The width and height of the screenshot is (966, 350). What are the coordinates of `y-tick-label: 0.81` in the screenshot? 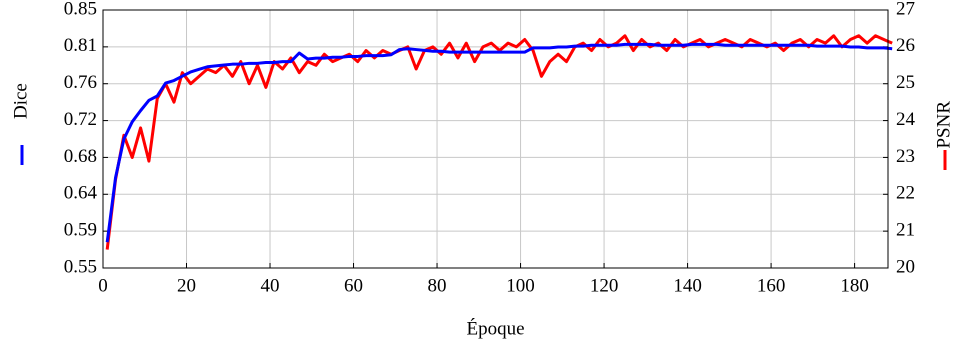 It's located at (80, 45).